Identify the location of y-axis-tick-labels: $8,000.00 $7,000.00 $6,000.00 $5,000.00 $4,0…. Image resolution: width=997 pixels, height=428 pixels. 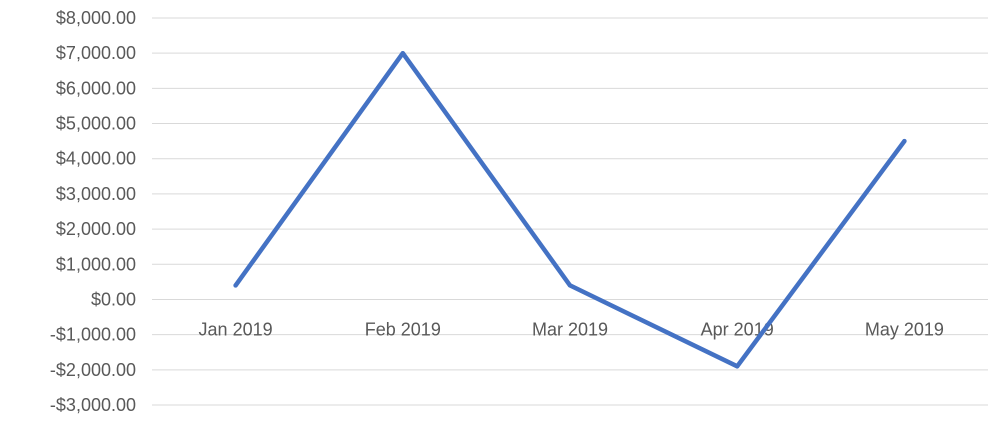
(93, 211).